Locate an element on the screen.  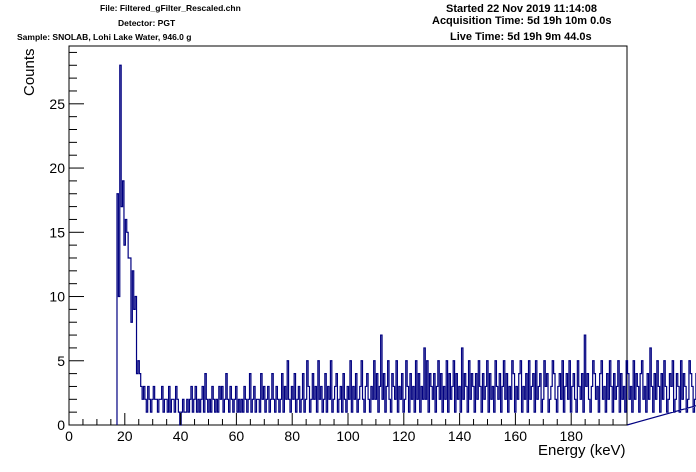
x-tick-label: 100 is located at coordinates (348, 436).